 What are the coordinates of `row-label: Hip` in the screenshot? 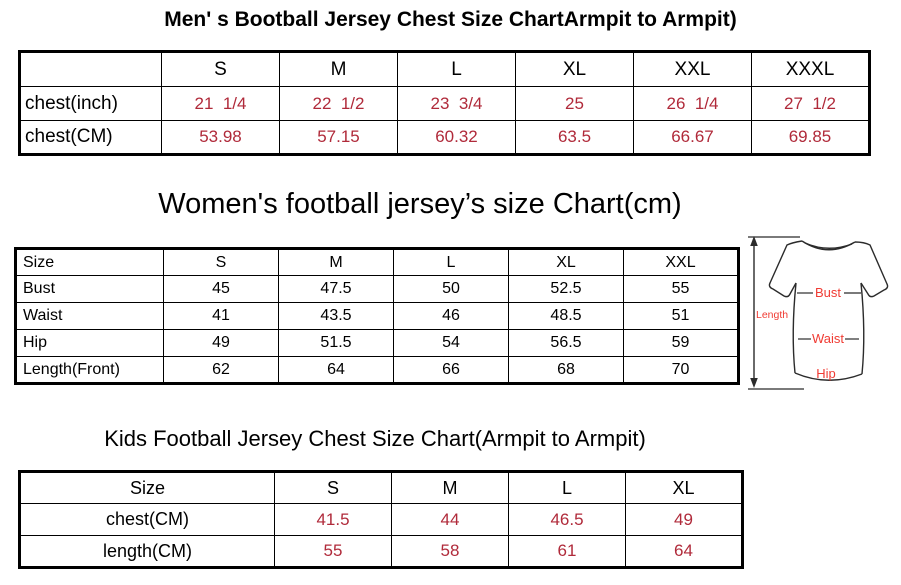 It's located at (89, 343).